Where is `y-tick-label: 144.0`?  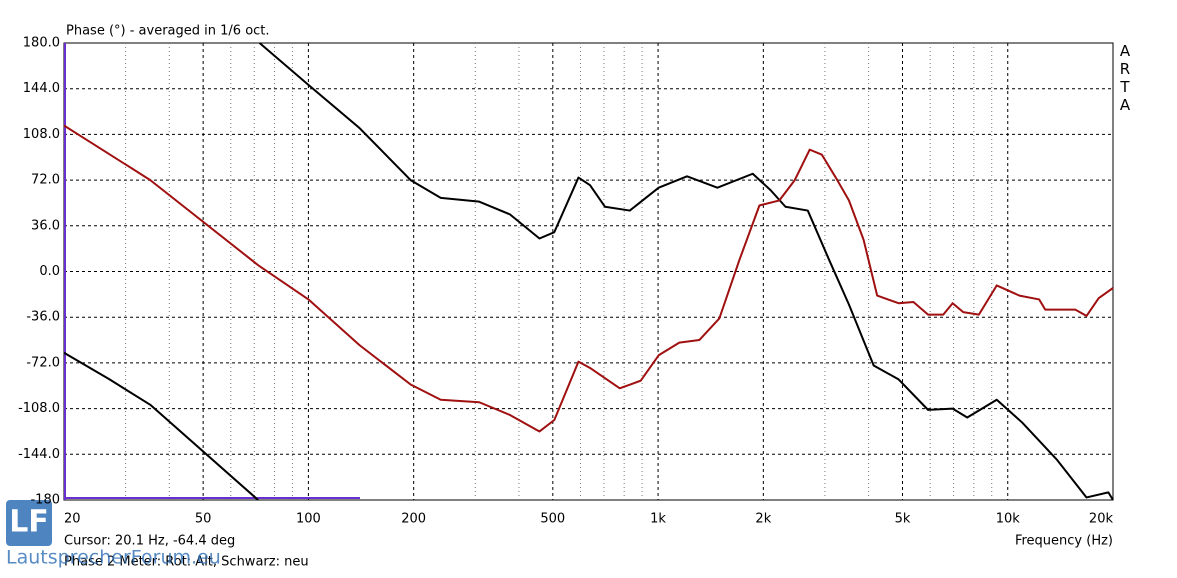 y-tick-label: 144.0 is located at coordinates (41, 88).